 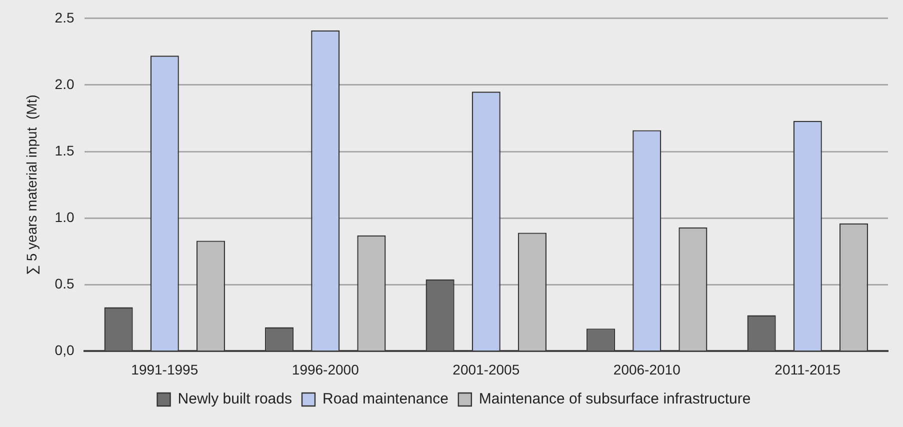 I want to click on legend-label: Newly built roads, so click(x=235, y=399).